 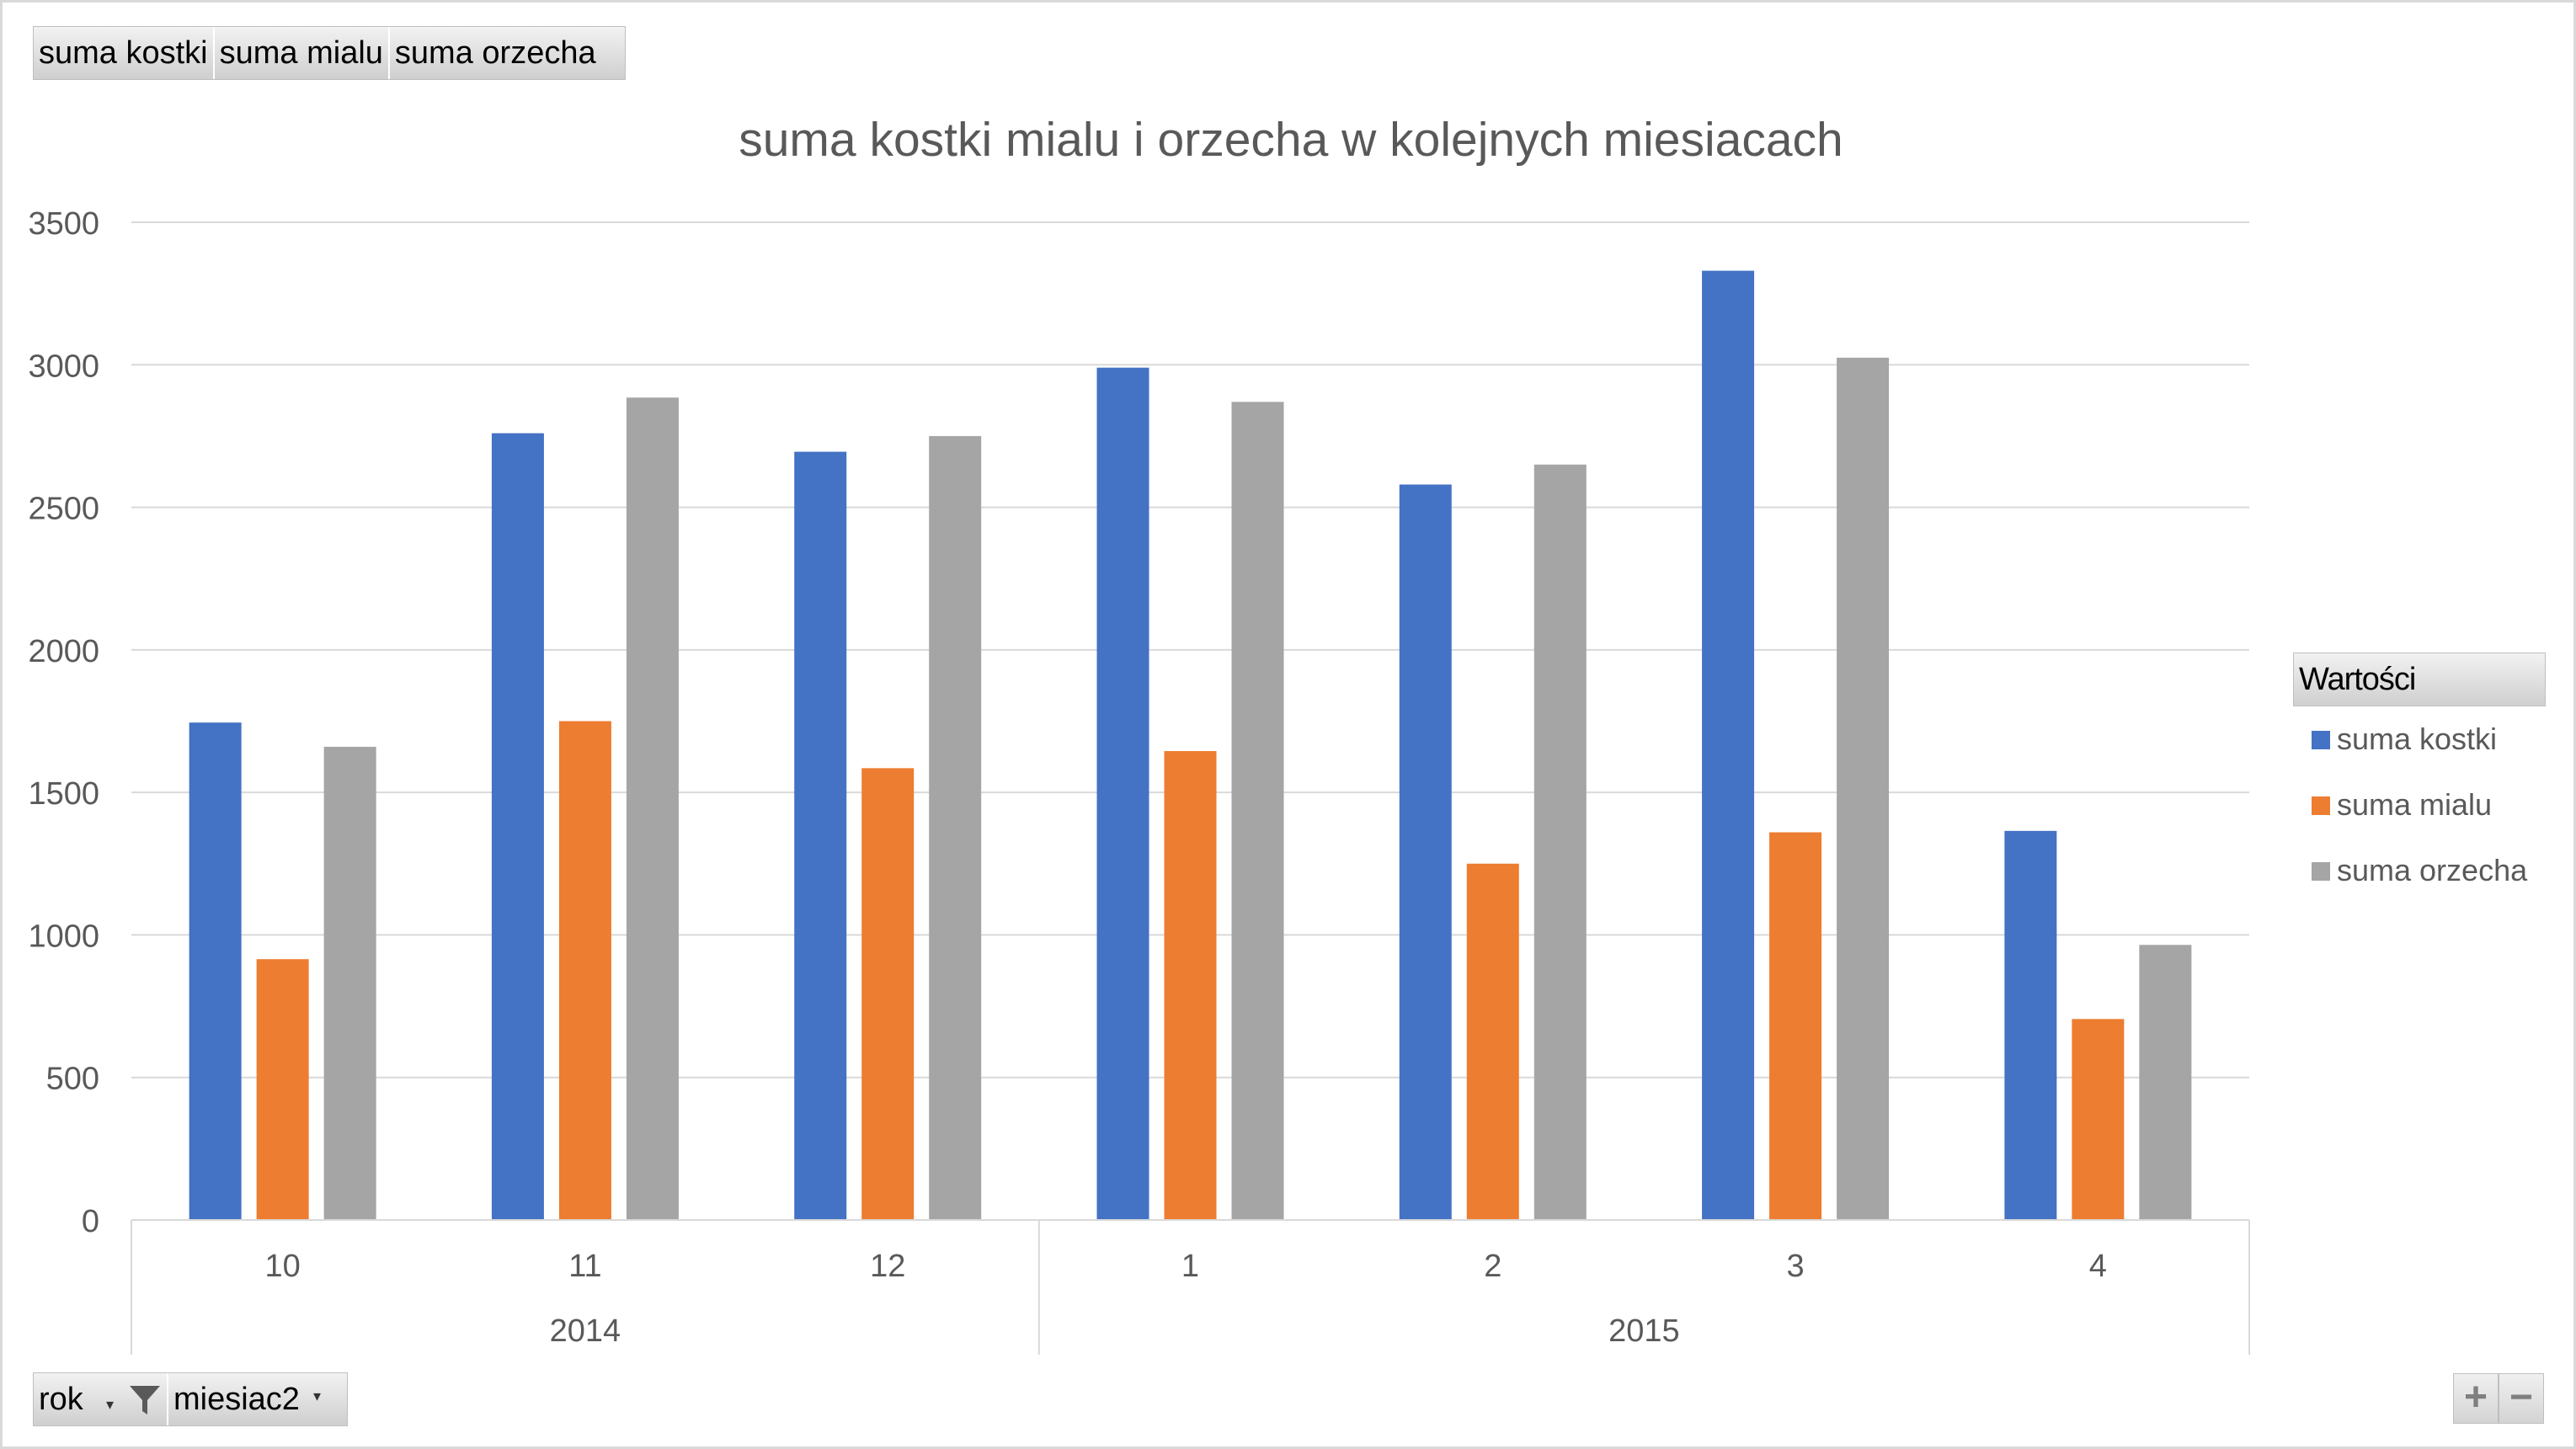 I want to click on legend-label: suma orzecha, so click(x=2432, y=870).